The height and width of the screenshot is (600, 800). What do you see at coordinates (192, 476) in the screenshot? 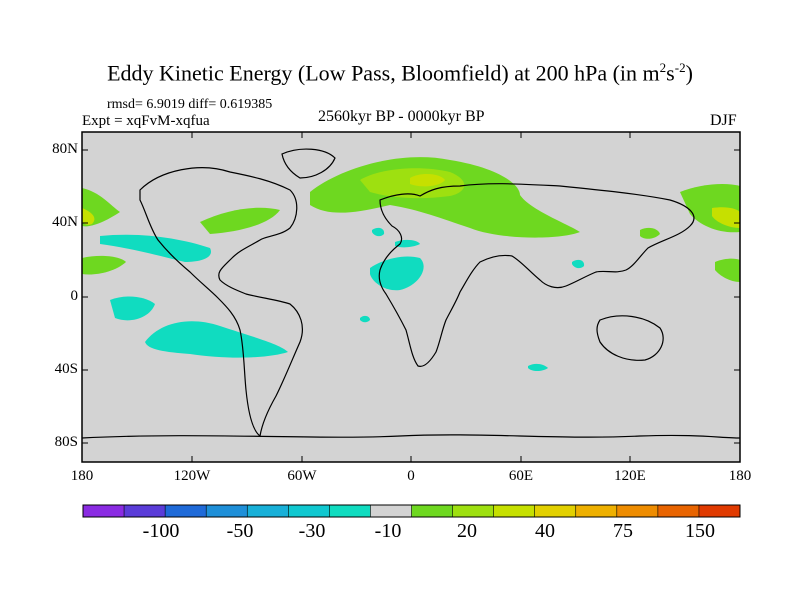
I see `lon-label-120w: 120W` at bounding box center [192, 476].